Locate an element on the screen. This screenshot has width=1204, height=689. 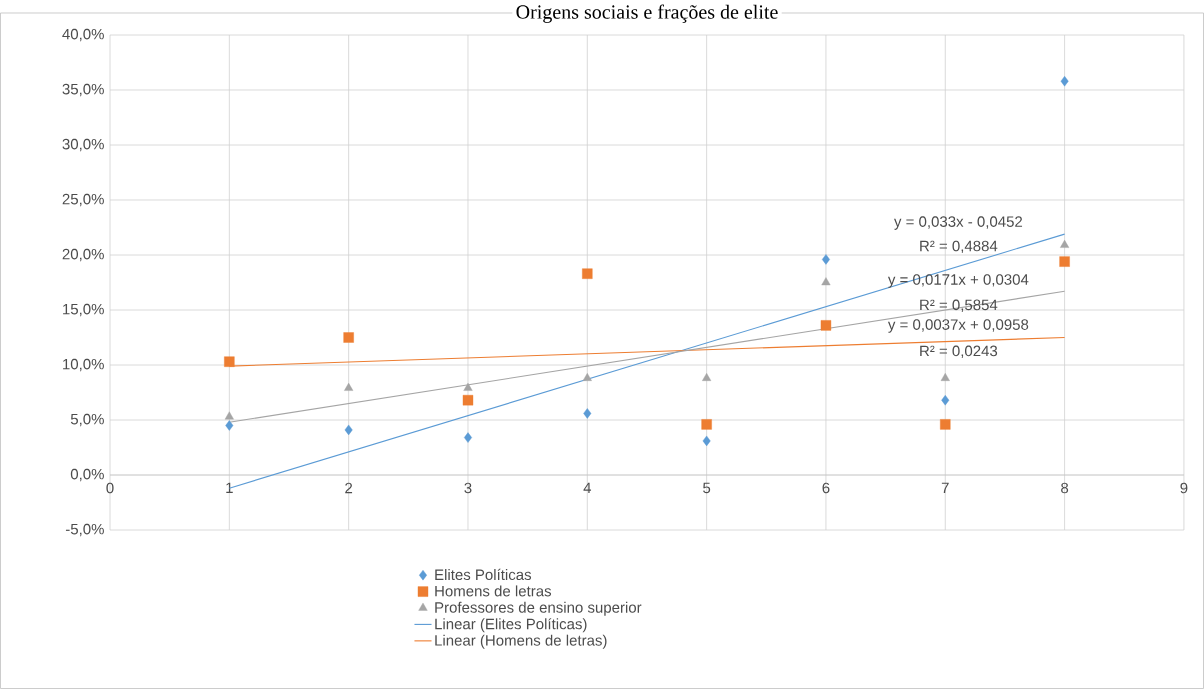
y-tick-label: 30,0% is located at coordinates (83, 145).